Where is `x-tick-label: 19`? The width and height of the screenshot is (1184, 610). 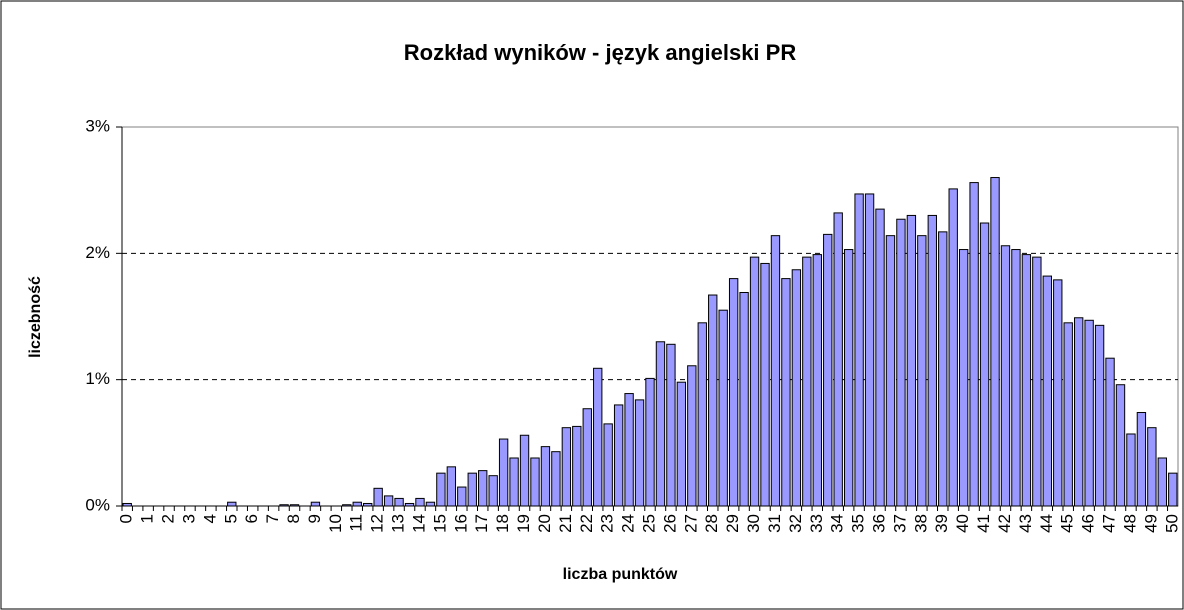
x-tick-label: 19 is located at coordinates (523, 523).